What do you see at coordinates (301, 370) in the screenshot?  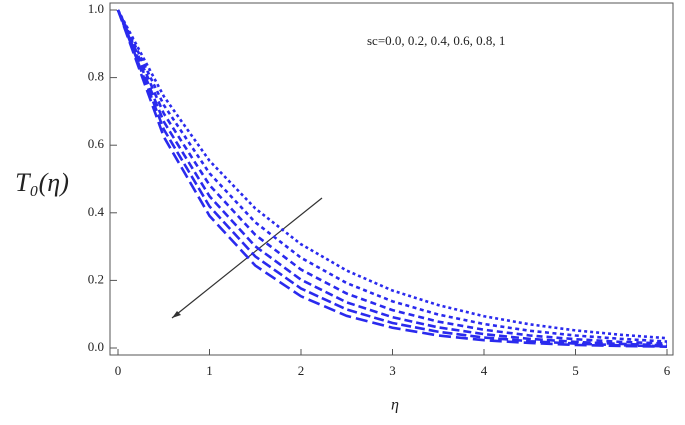 I see `x-tick-label: 2` at bounding box center [301, 370].